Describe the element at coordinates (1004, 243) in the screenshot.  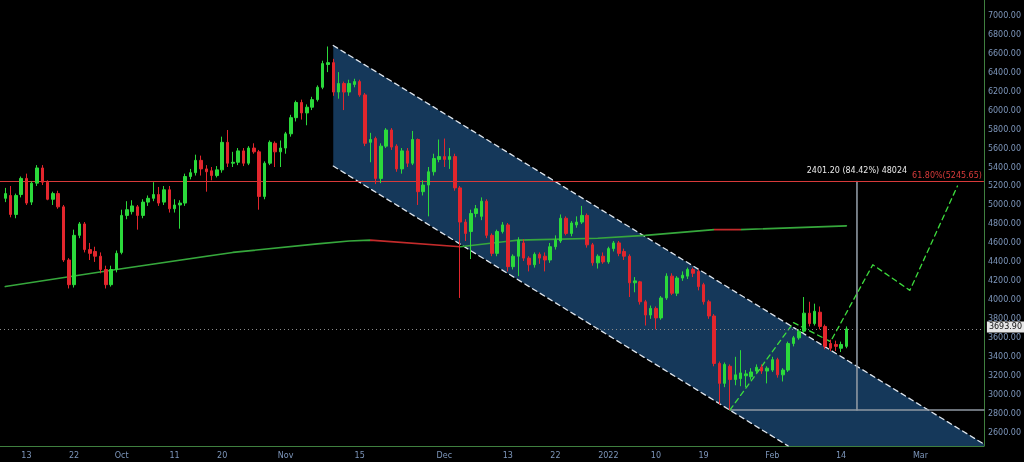
I see `y-tick-label: 4600.00` at that location.